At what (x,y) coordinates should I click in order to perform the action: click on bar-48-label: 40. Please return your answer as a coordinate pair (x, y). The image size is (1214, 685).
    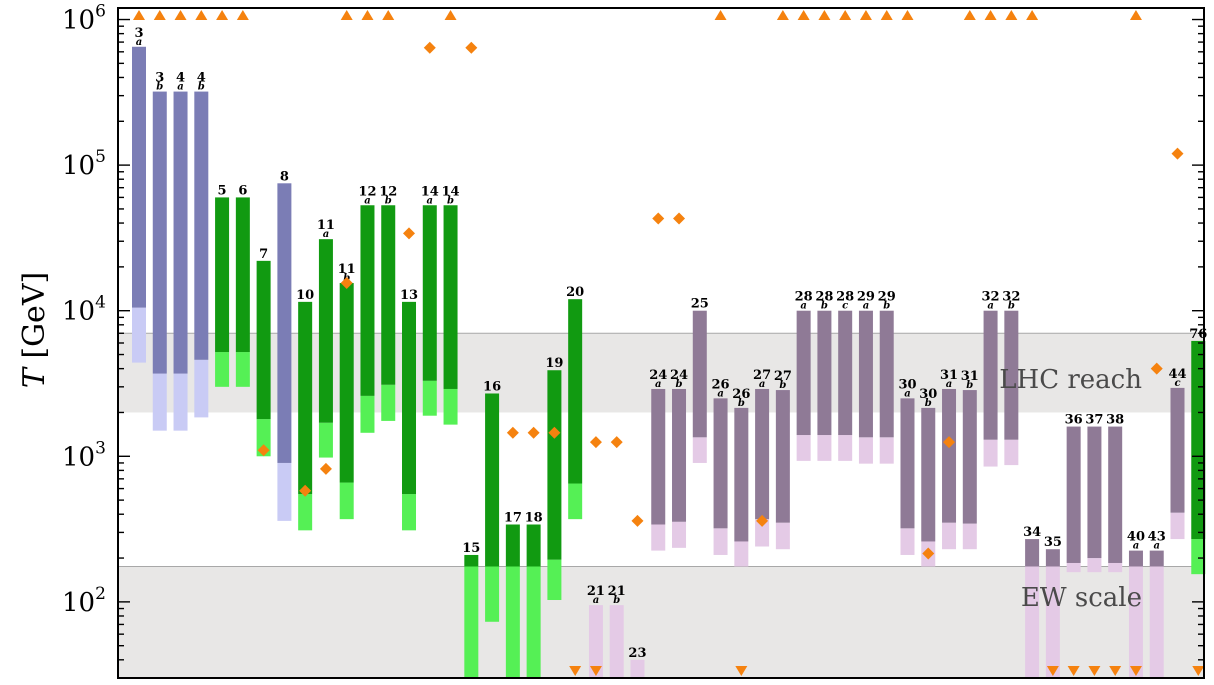
    Looking at the image, I should click on (1136, 537).